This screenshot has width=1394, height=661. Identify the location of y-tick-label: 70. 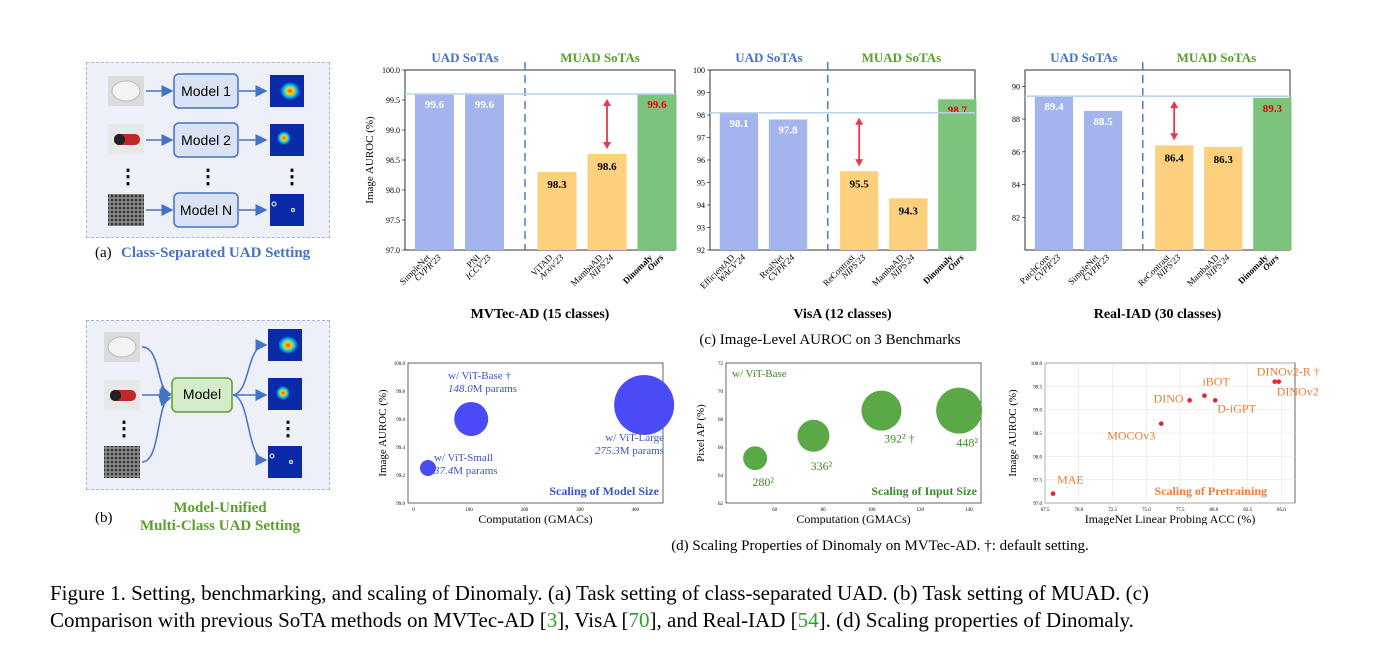
(721, 392).